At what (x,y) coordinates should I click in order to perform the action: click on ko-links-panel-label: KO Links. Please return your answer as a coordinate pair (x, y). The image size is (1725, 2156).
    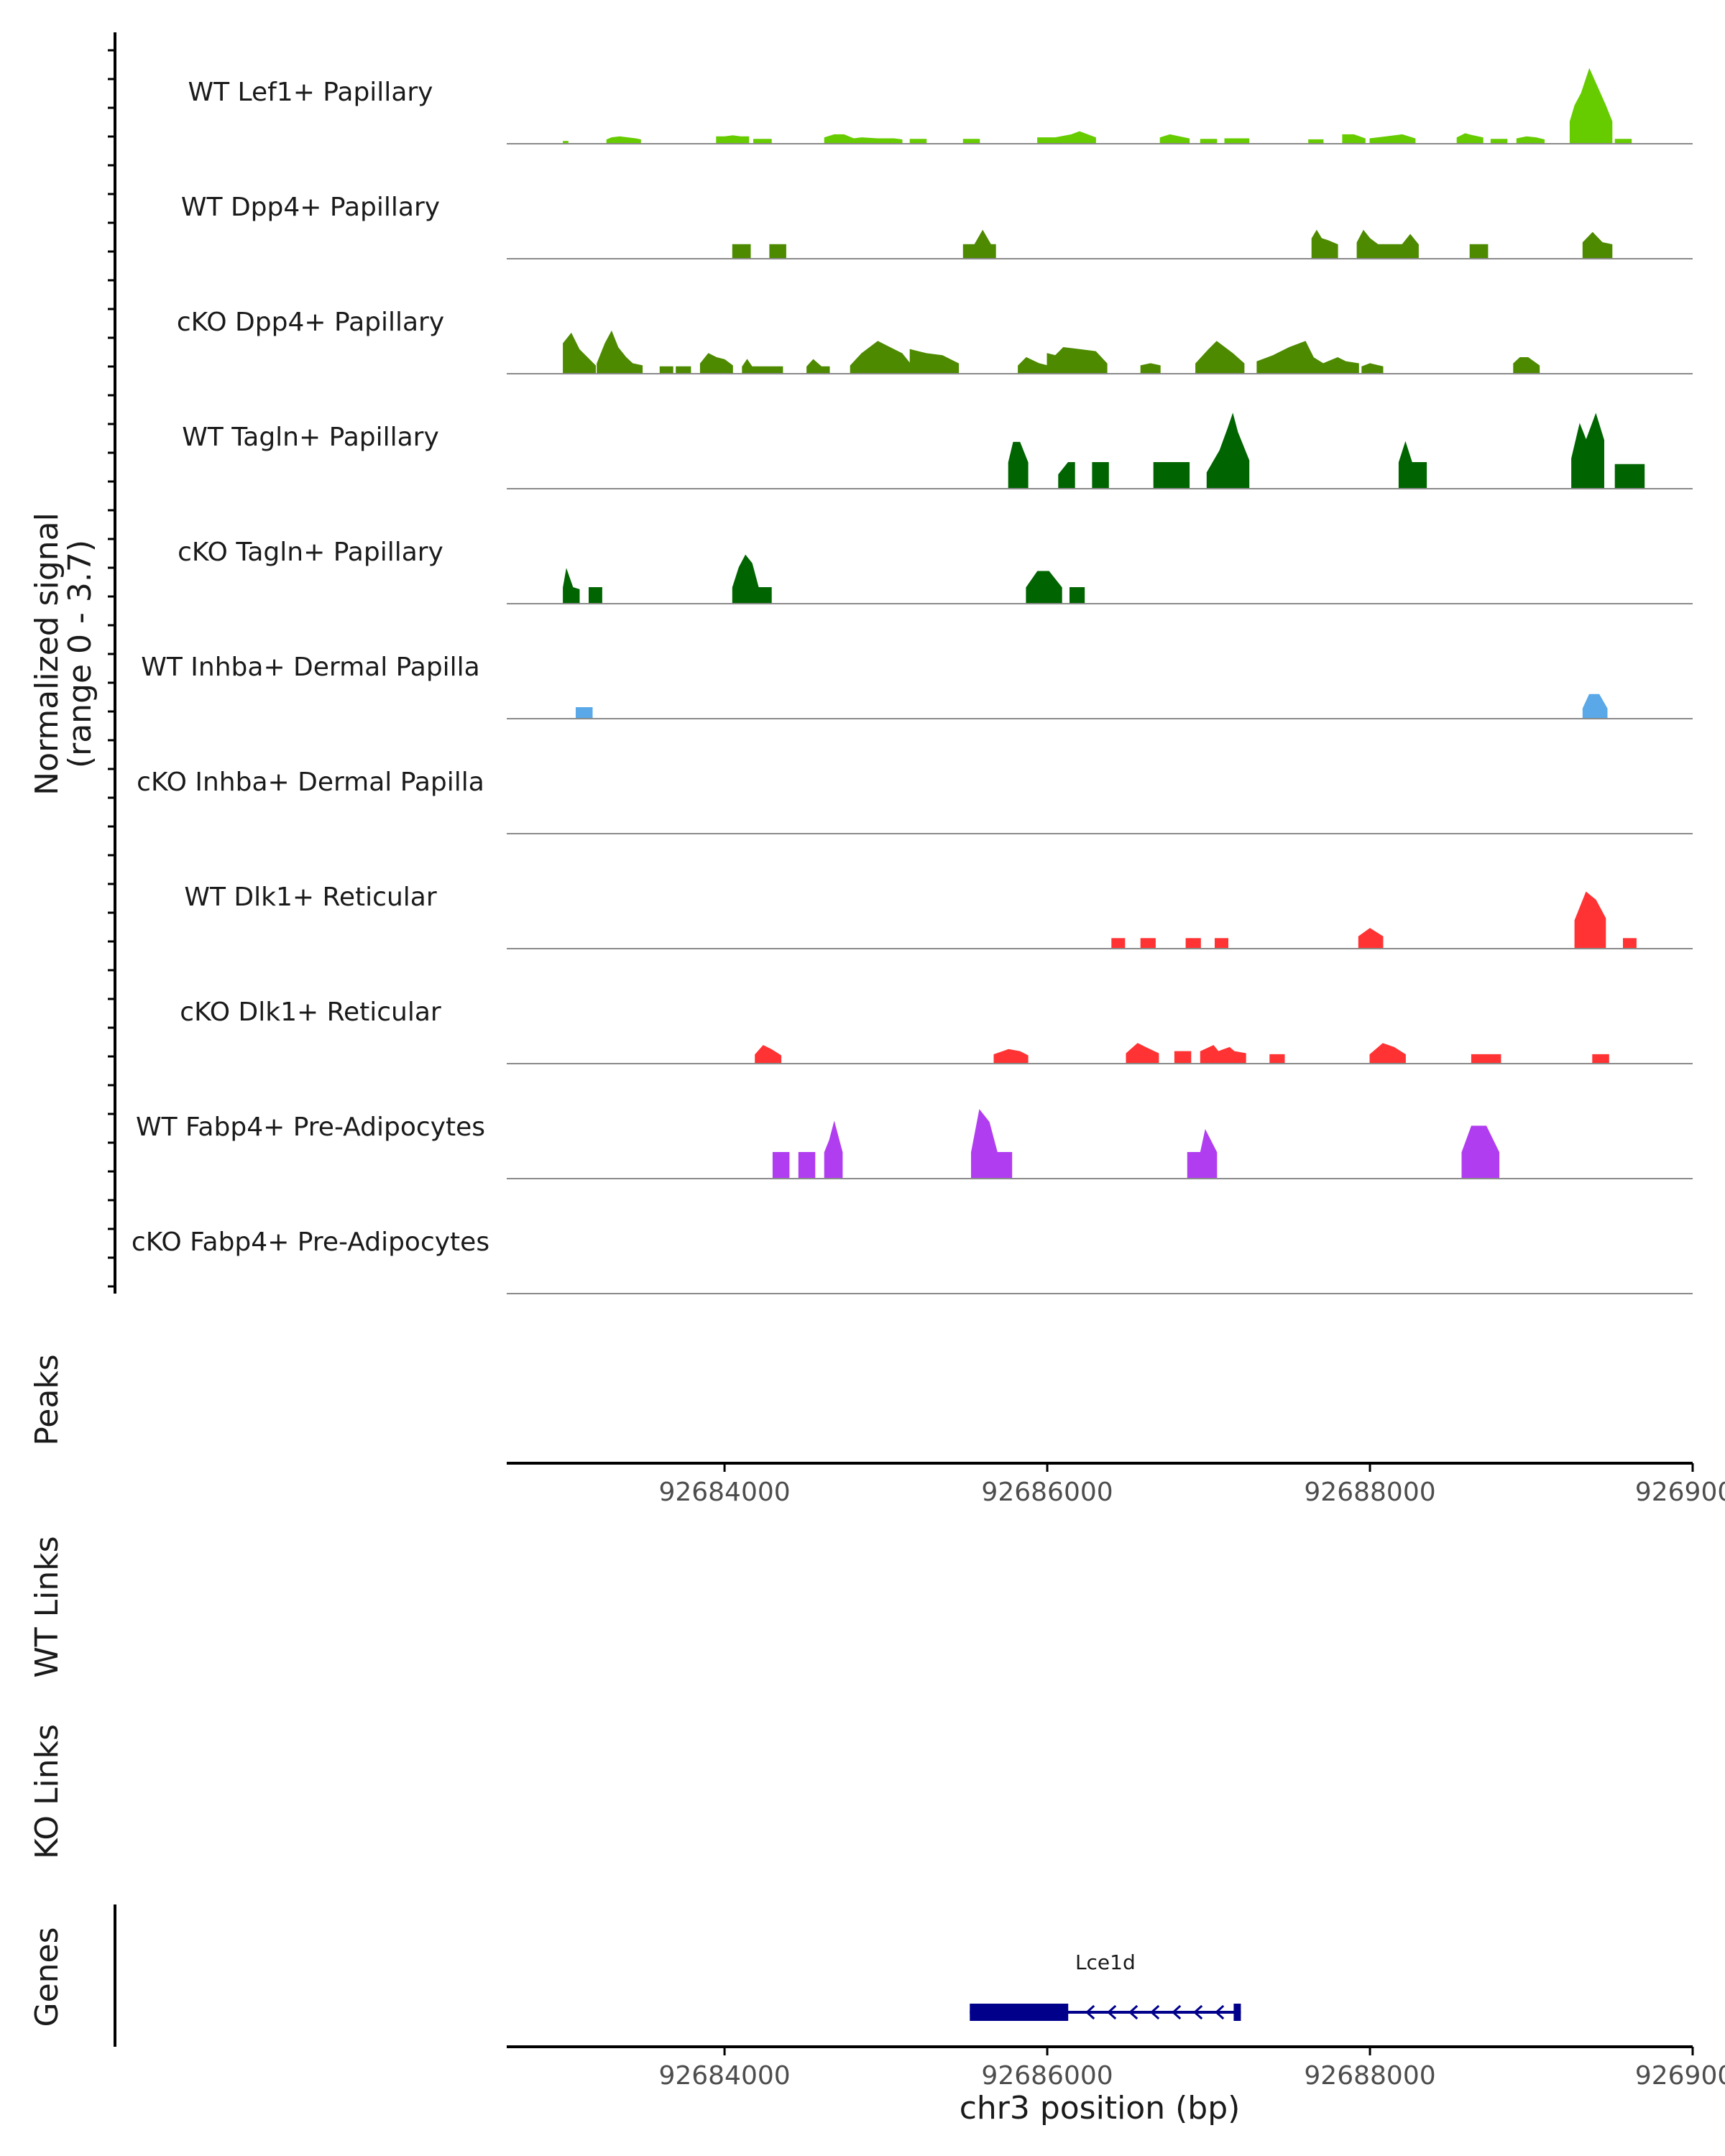
    Looking at the image, I should click on (47, 1791).